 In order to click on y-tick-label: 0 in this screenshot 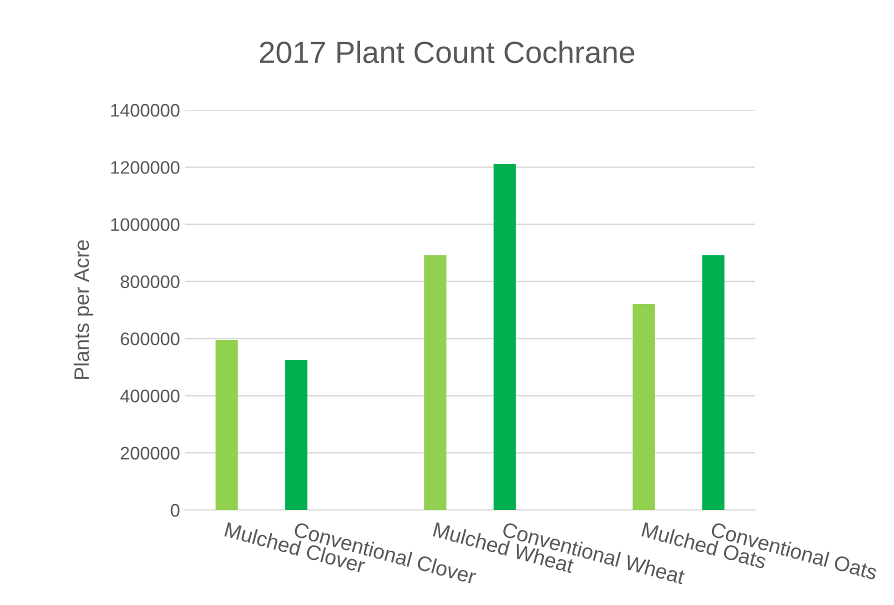, I will do `click(175, 510)`.